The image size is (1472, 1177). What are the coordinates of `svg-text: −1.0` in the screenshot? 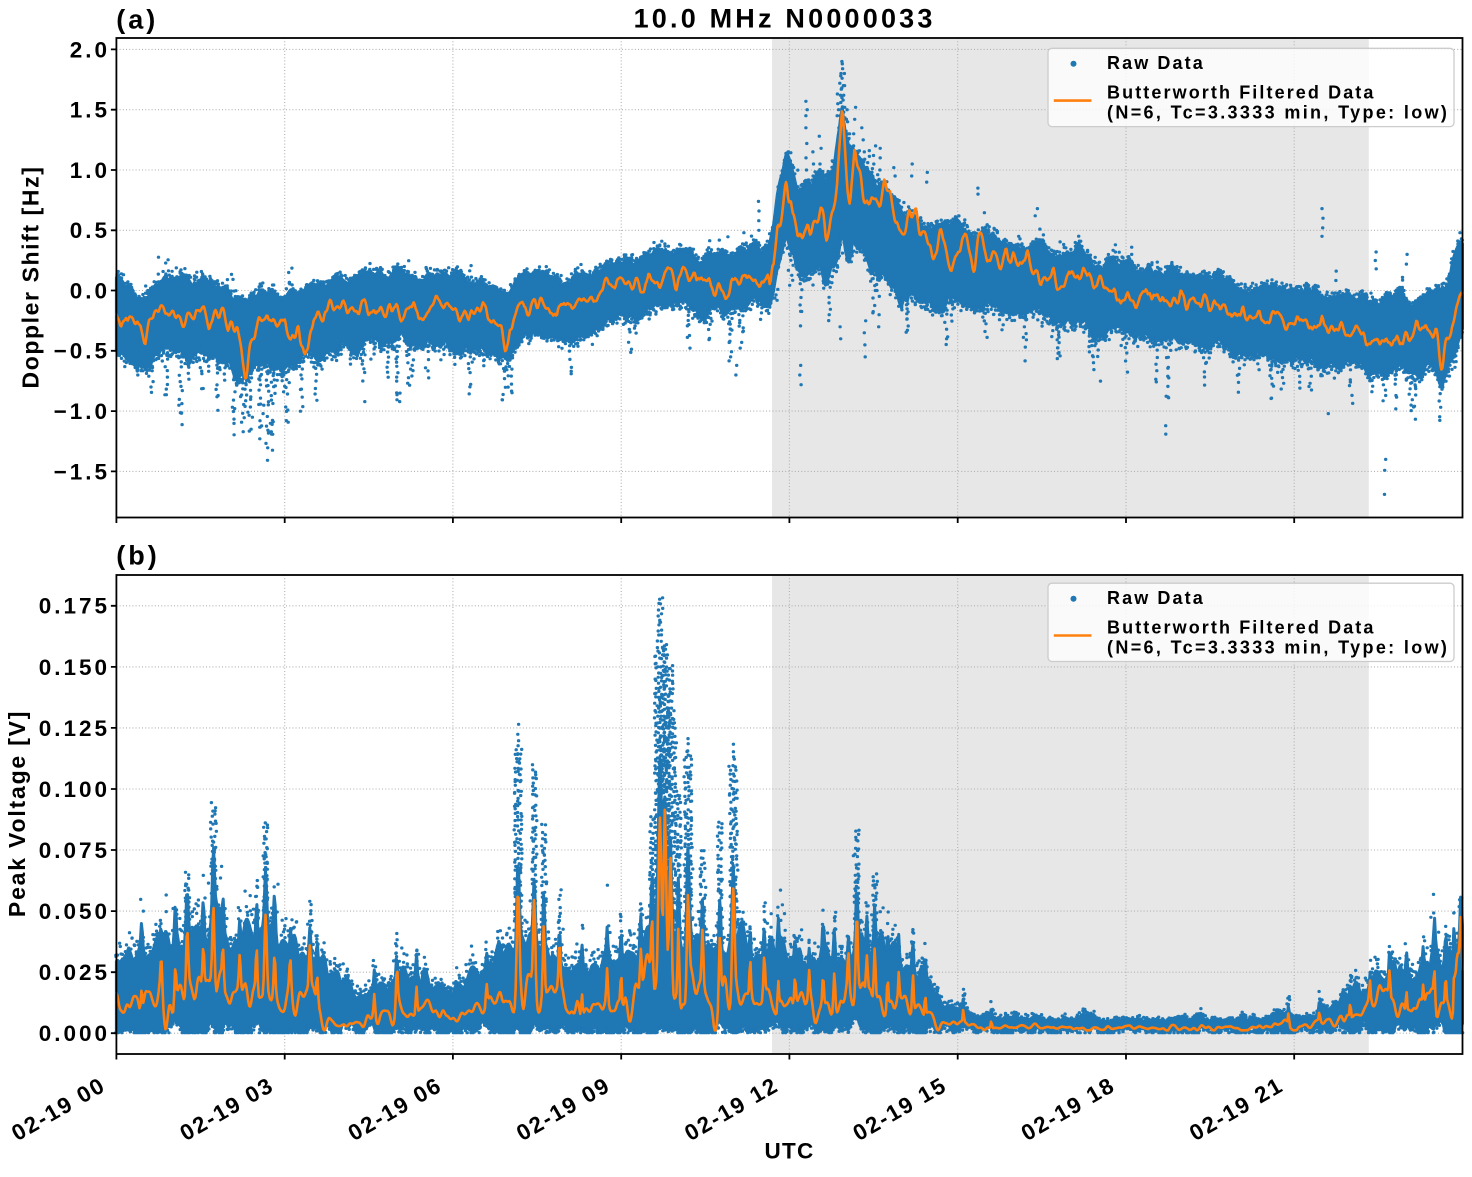 It's located at (82, 411).